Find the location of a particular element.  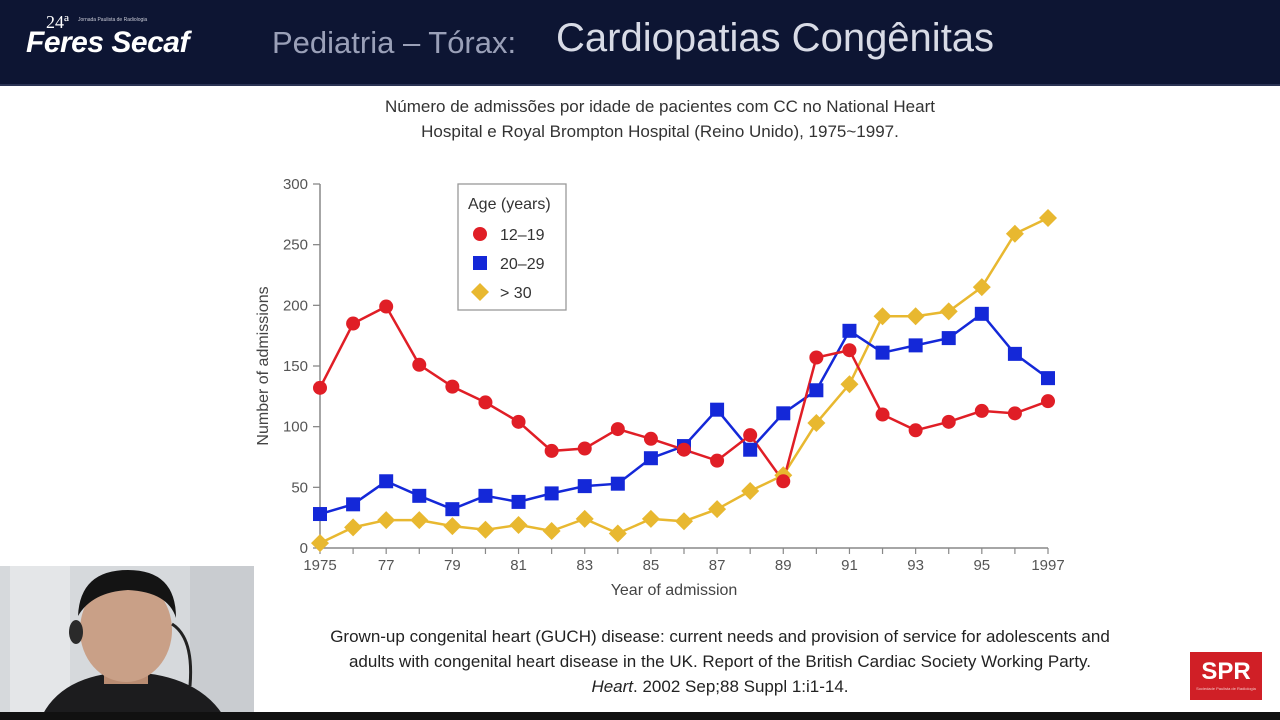

y-tick-label: 100 is located at coordinates (295, 427).